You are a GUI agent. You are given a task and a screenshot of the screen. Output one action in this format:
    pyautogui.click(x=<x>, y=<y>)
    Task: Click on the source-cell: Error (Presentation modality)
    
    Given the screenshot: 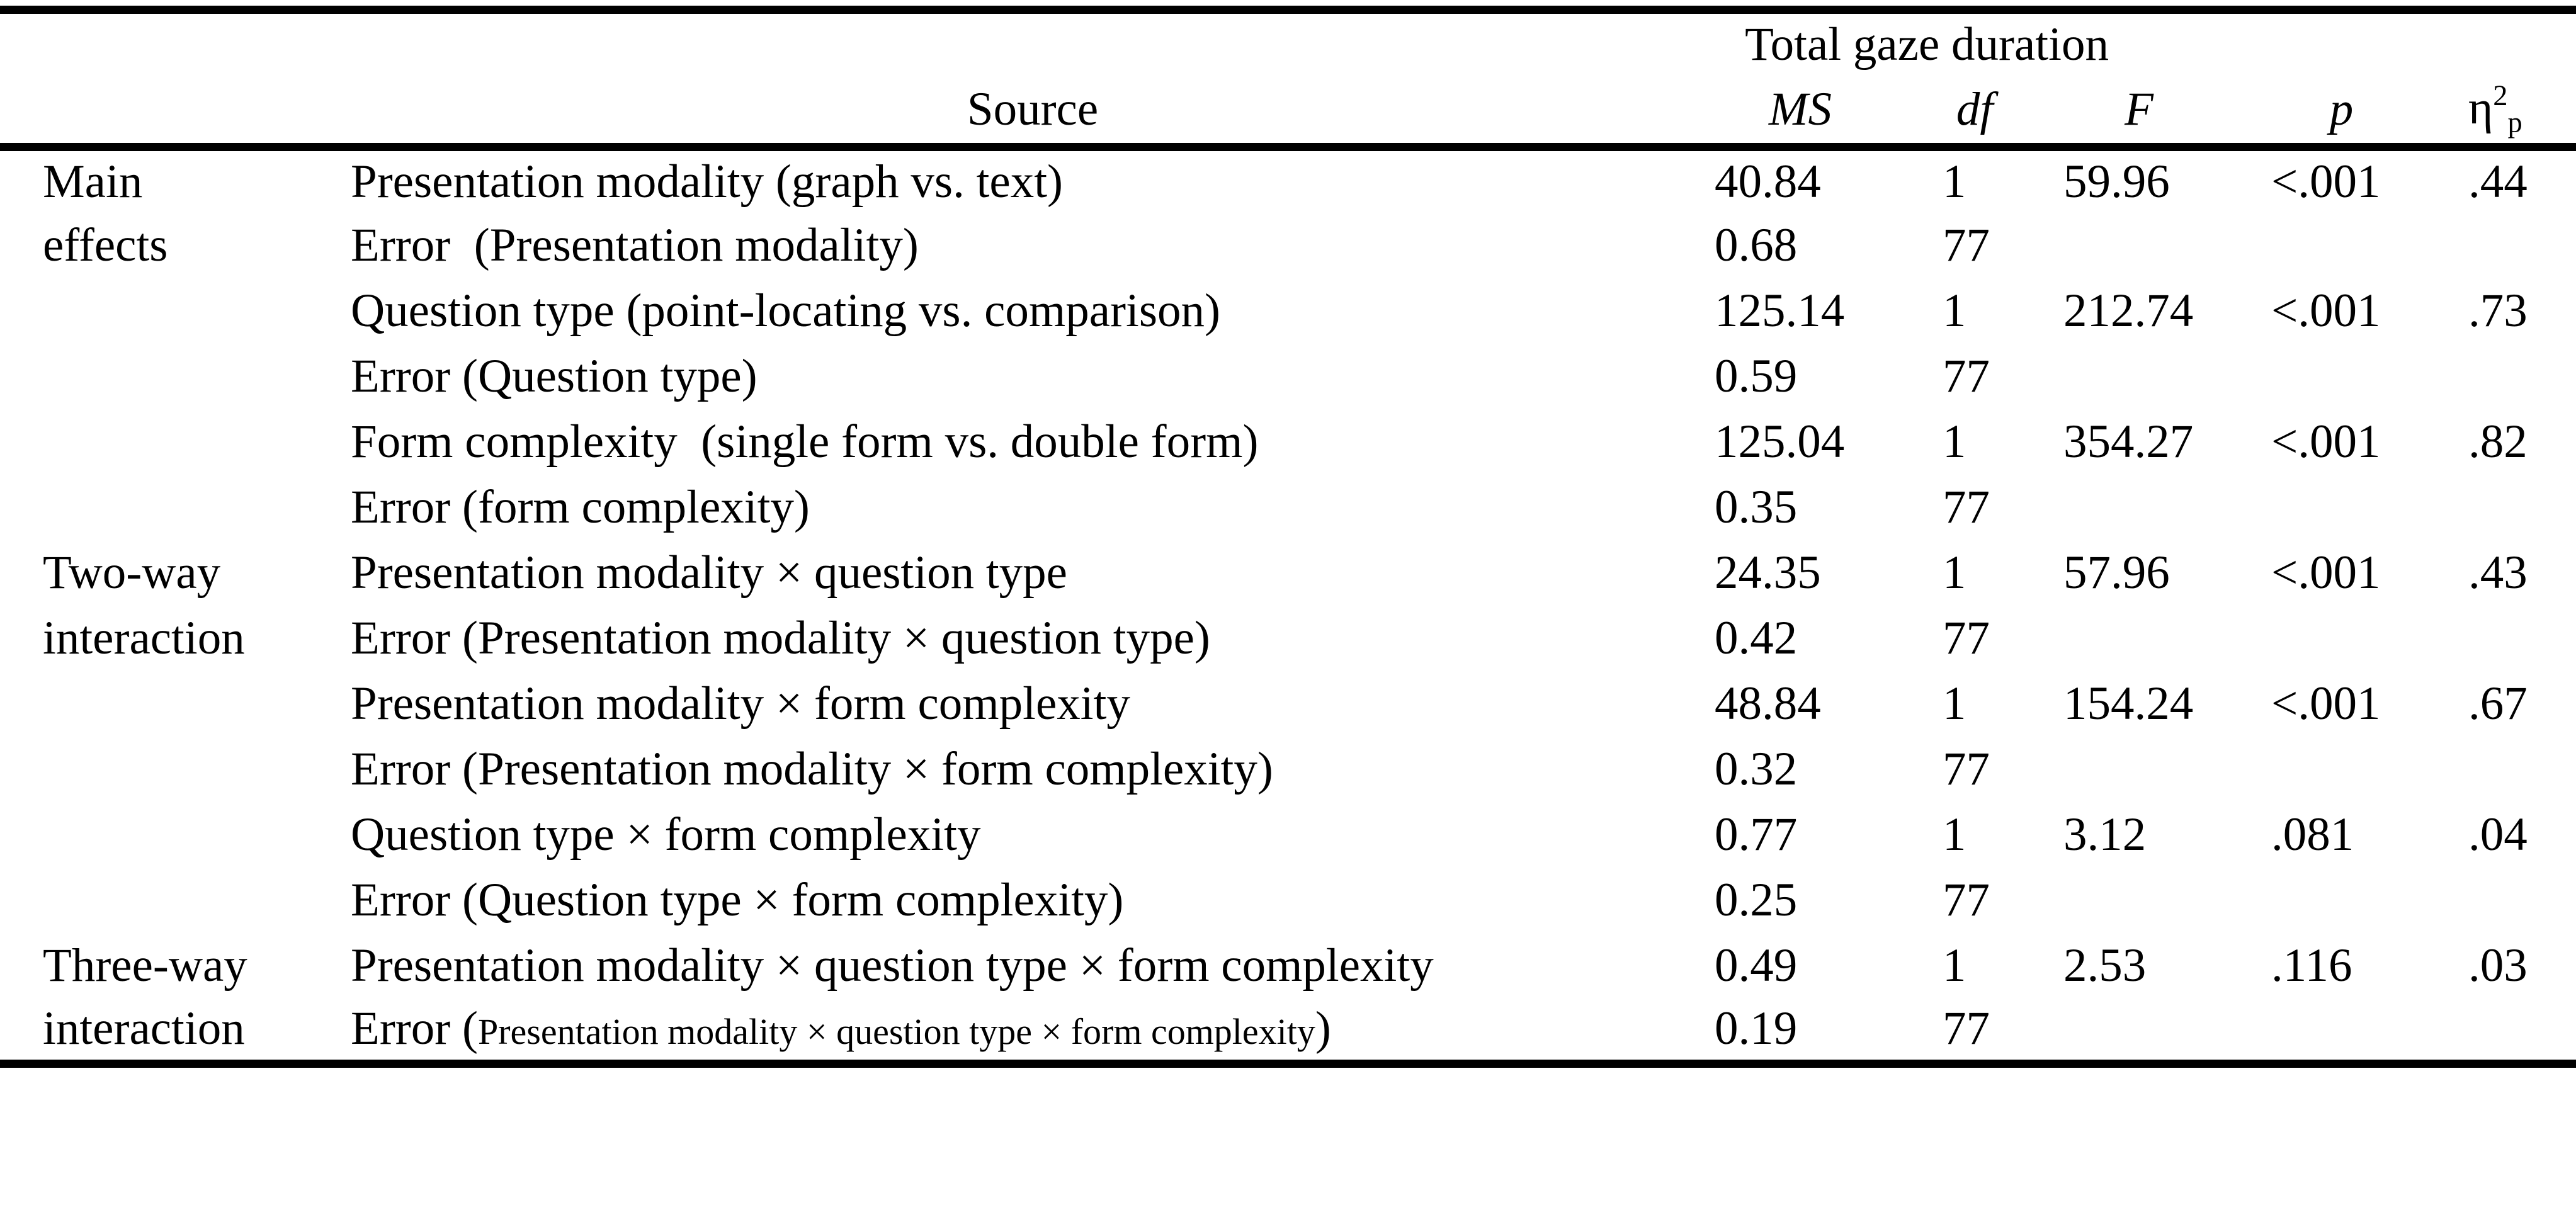 What is the action you would take?
    pyautogui.click(x=635, y=244)
    